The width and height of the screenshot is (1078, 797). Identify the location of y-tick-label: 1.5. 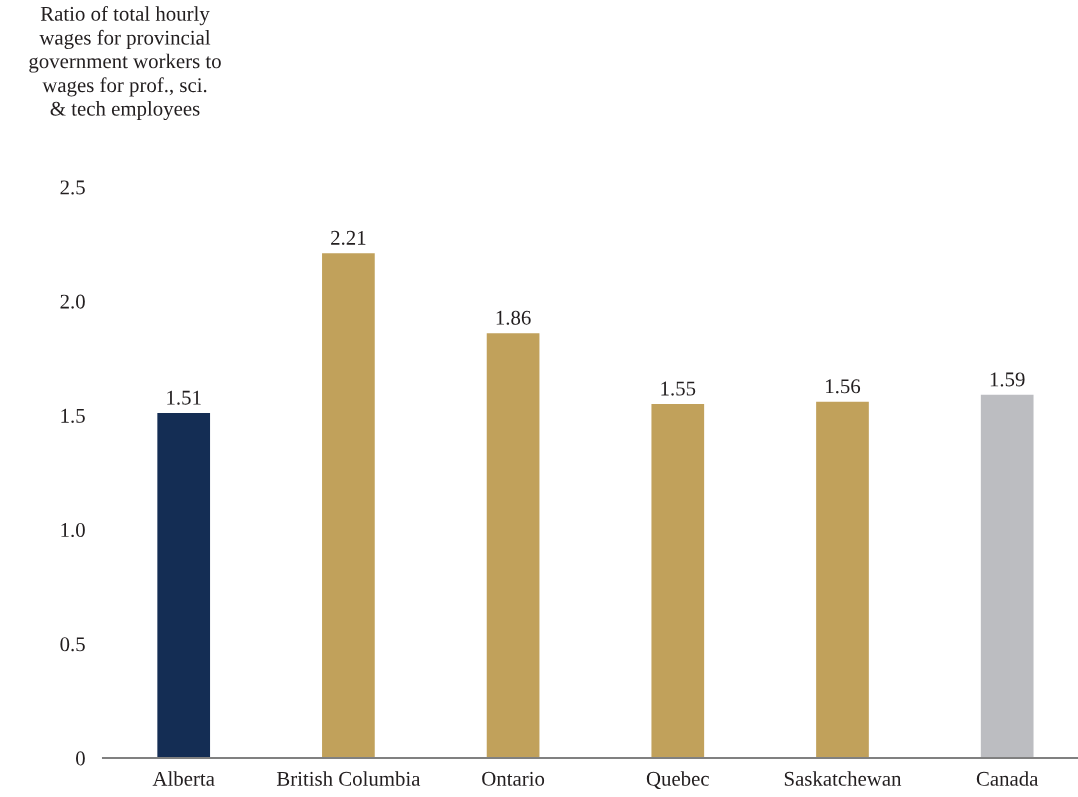
(73, 415).